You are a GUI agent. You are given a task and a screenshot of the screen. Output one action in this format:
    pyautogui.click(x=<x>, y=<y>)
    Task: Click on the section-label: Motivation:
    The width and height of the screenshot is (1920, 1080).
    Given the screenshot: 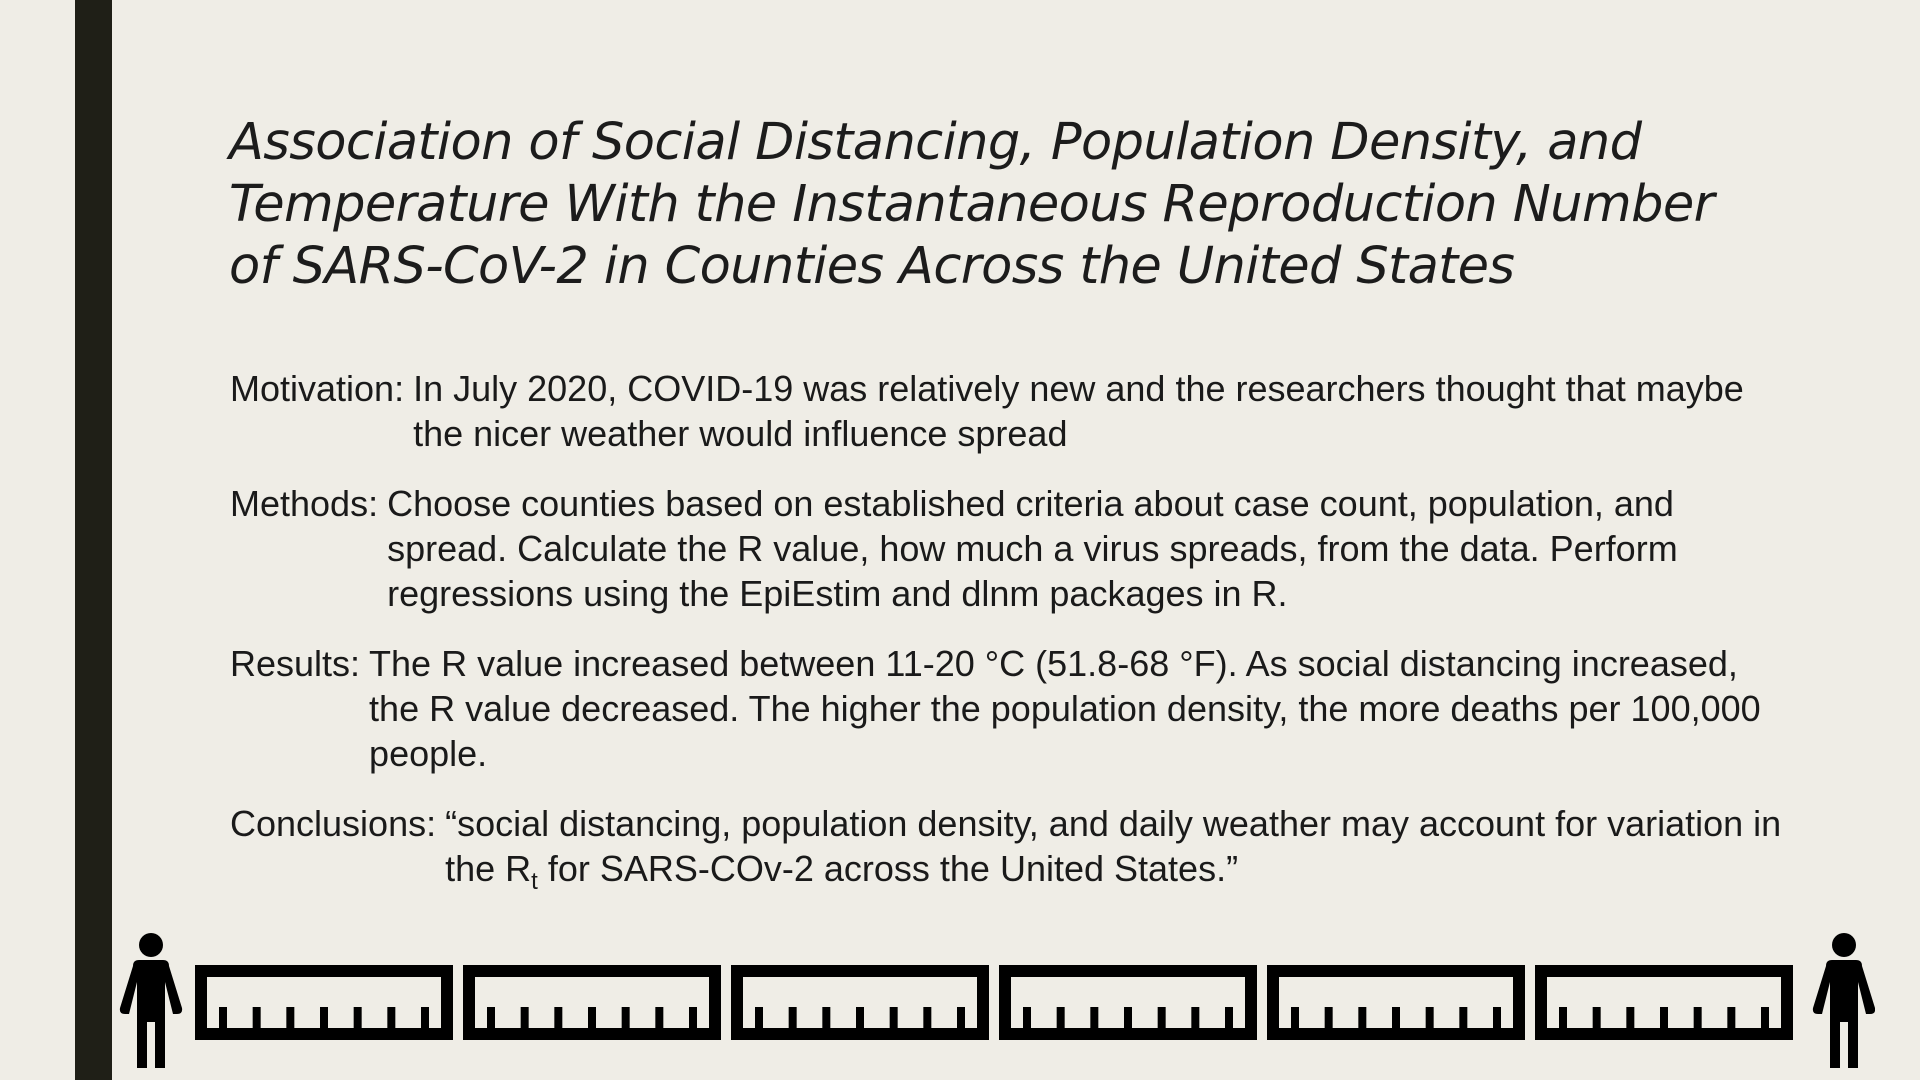 What is the action you would take?
    pyautogui.click(x=317, y=388)
    